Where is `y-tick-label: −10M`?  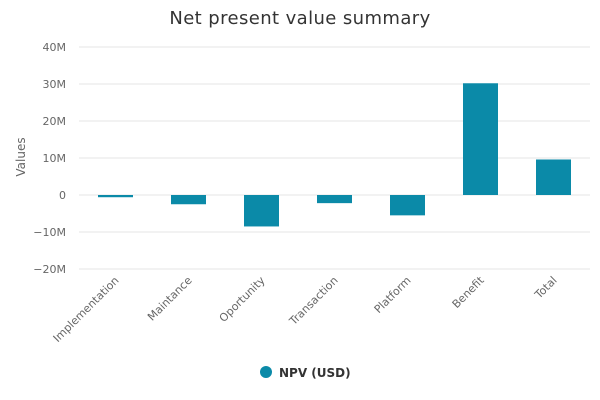 y-tick-label: −10M is located at coordinates (49, 232).